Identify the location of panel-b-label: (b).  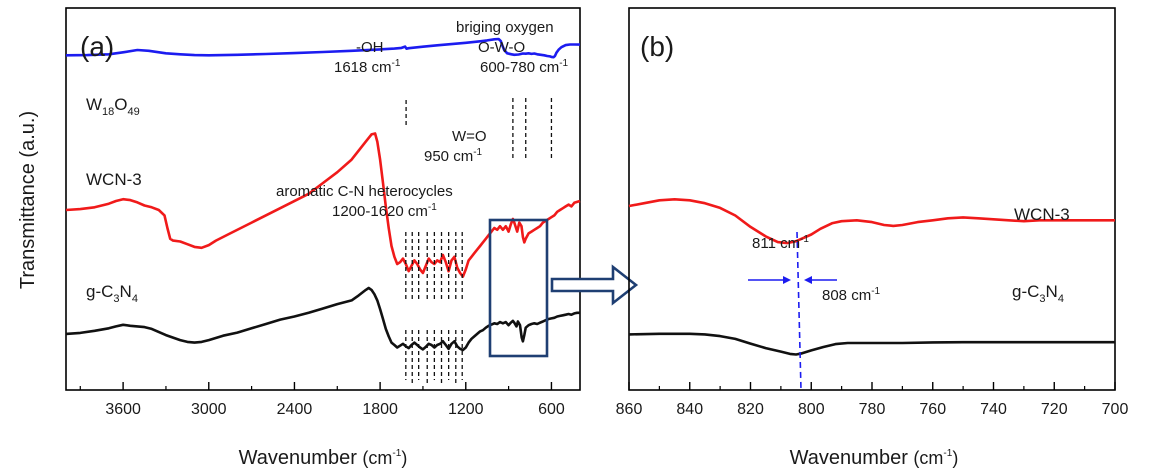
(657, 46).